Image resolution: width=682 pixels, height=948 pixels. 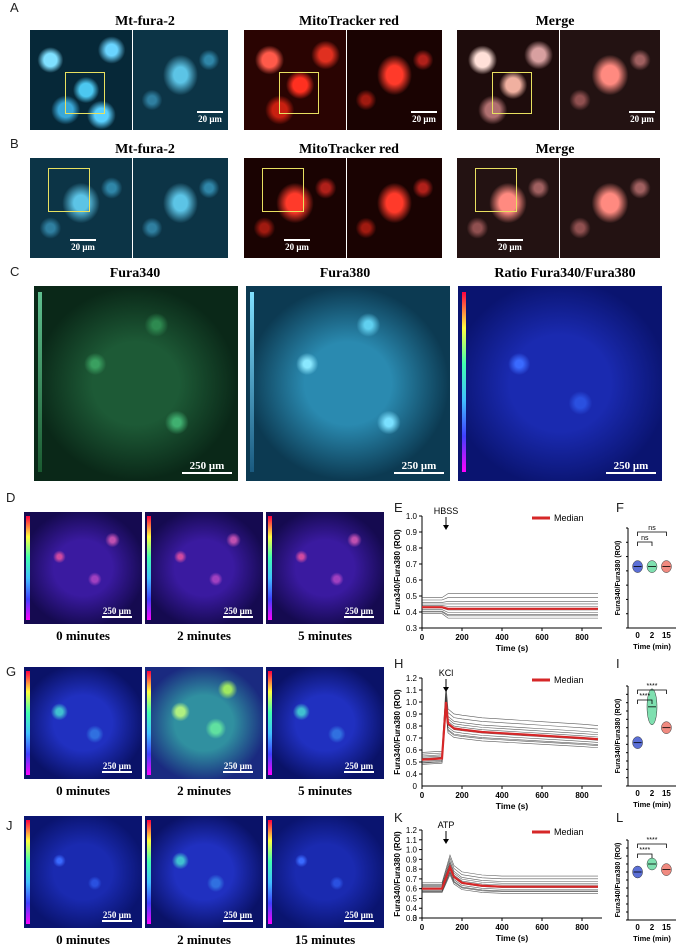 What do you see at coordinates (610, 80) in the screenshot?
I see `panel-a-merge-zoom: 20 μm` at bounding box center [610, 80].